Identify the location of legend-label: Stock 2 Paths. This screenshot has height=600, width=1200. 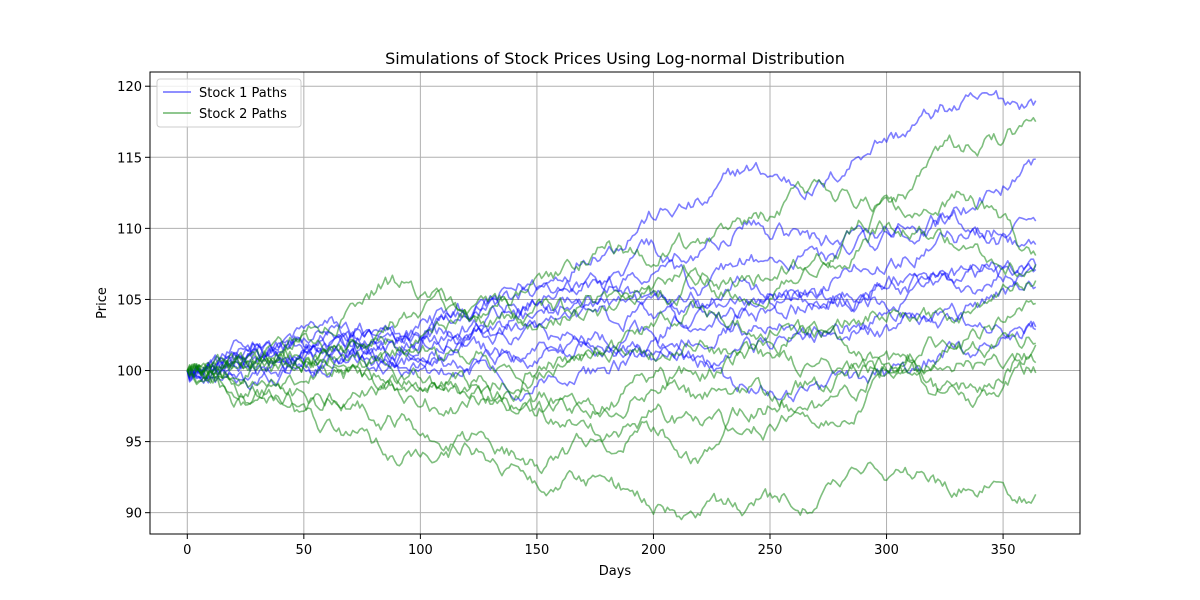
(243, 114).